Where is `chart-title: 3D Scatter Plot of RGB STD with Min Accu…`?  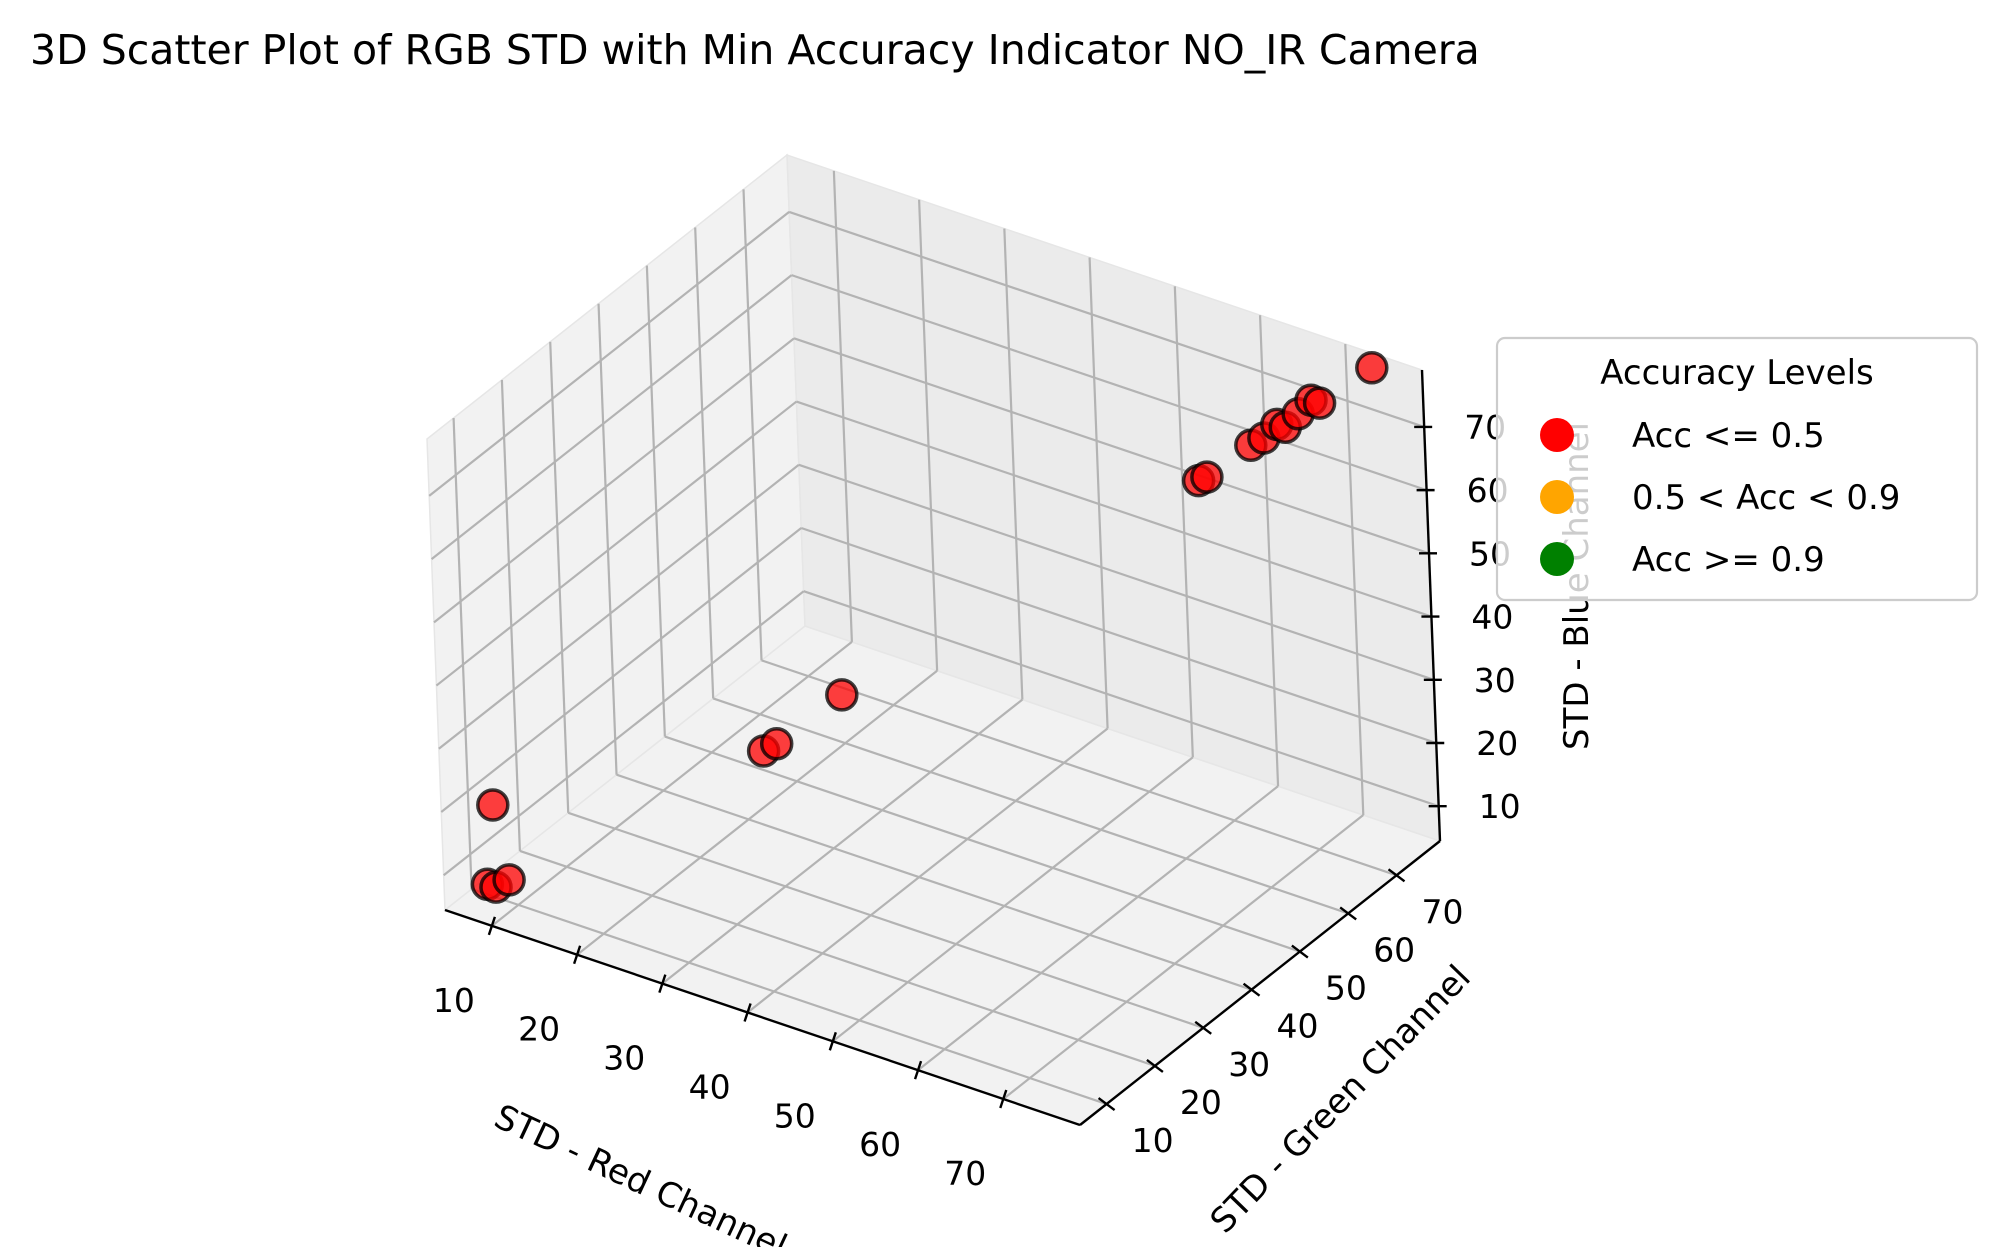
chart-title: 3D Scatter Plot of RGB STD with Min Accu… is located at coordinates (755, 50).